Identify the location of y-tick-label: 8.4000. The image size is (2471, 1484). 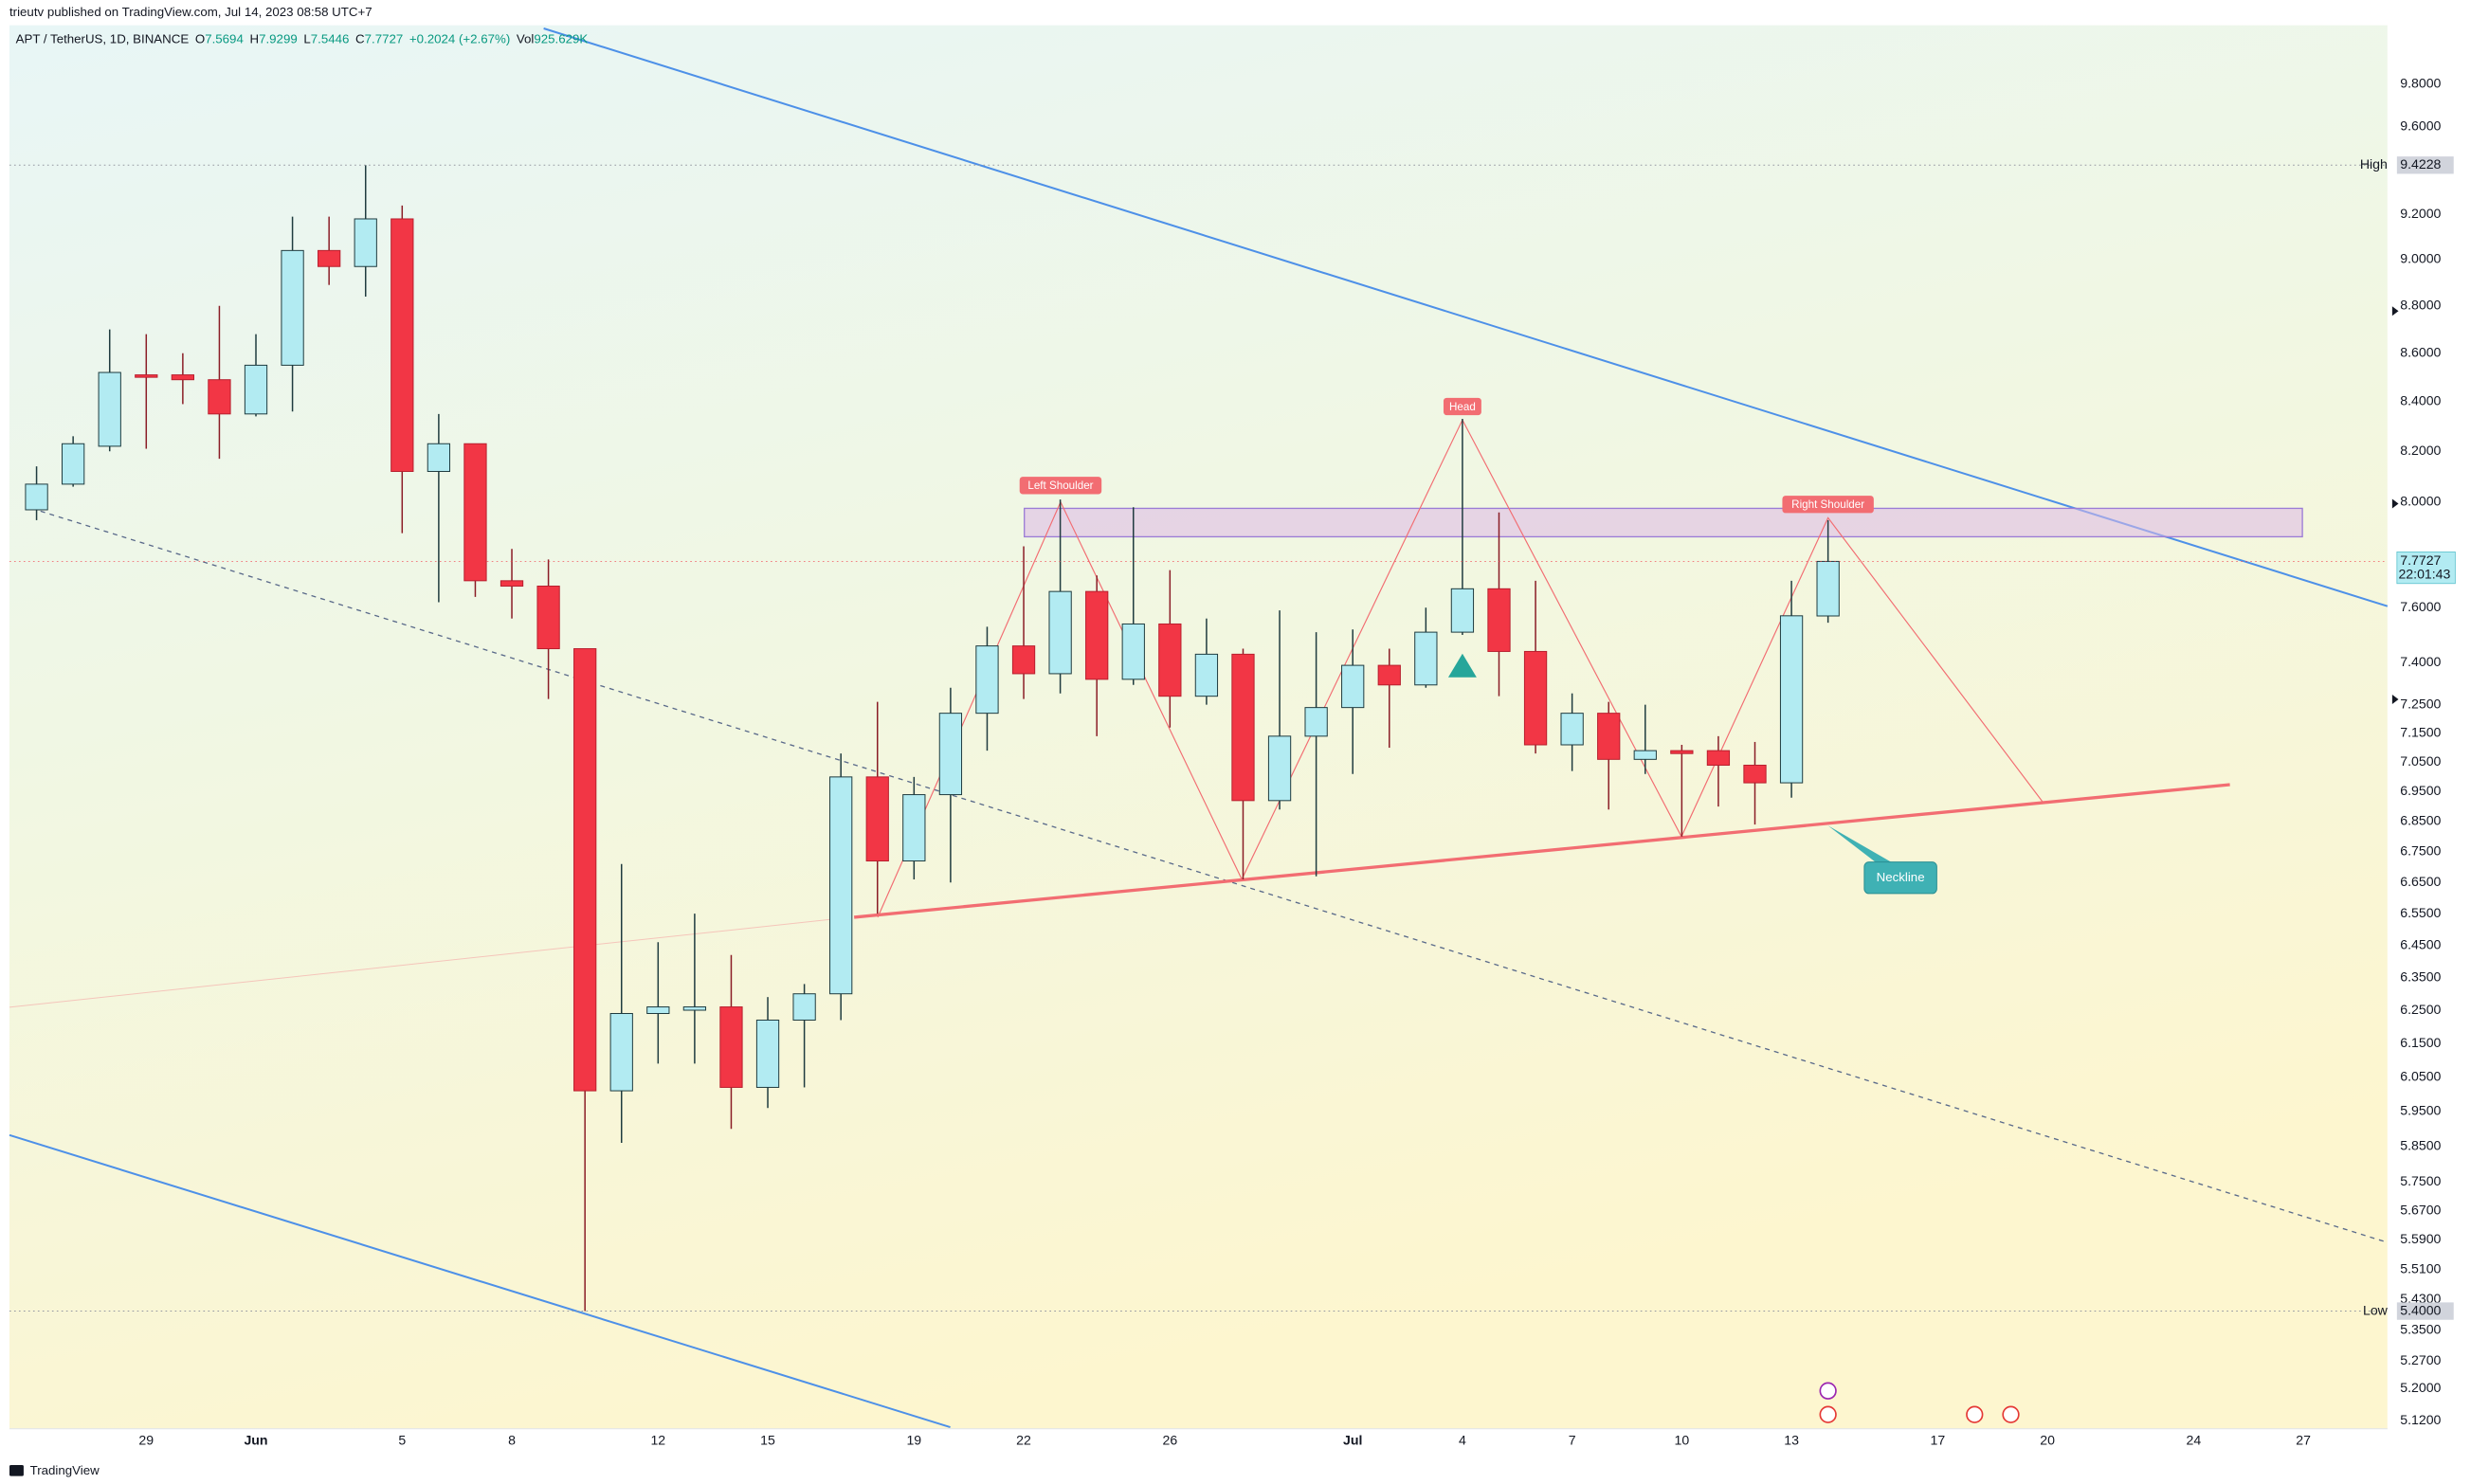
(2420, 400).